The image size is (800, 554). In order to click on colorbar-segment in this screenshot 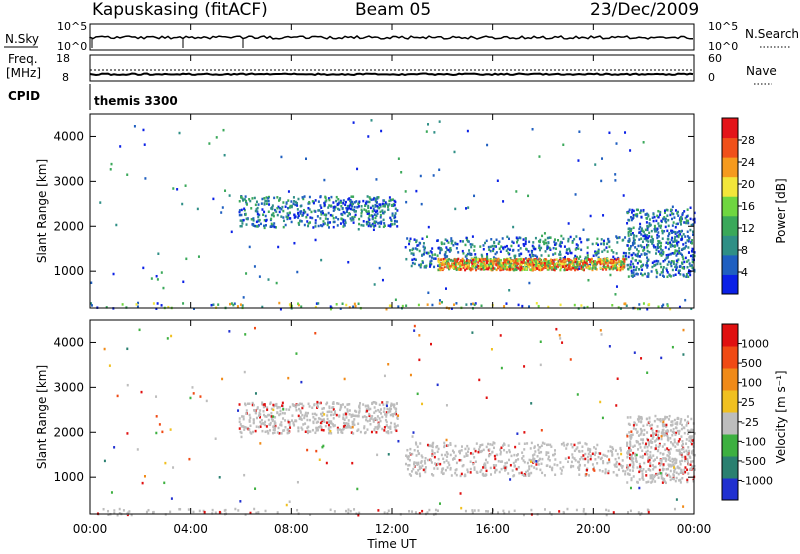, I will do `click(730, 167)`.